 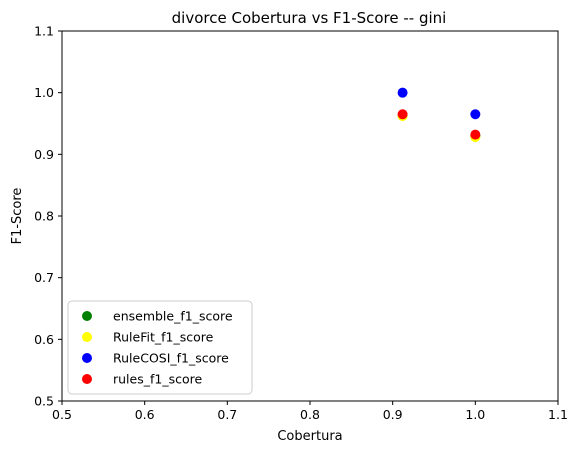 I want to click on y-tick-label: 1.1, so click(x=44, y=31).